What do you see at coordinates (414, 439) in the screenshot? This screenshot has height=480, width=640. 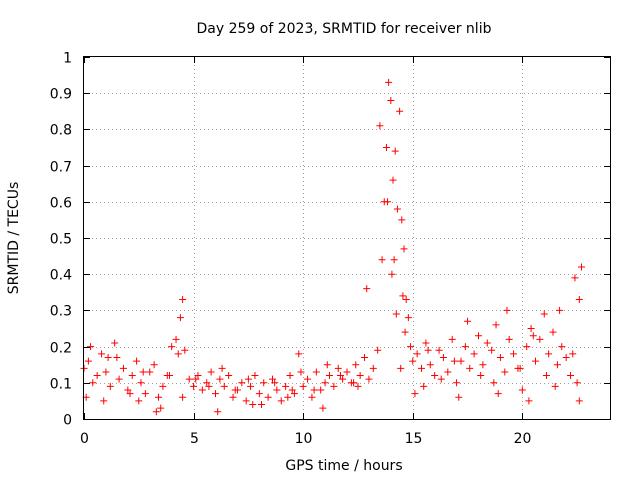 I see `x-tick-label: 15` at bounding box center [414, 439].